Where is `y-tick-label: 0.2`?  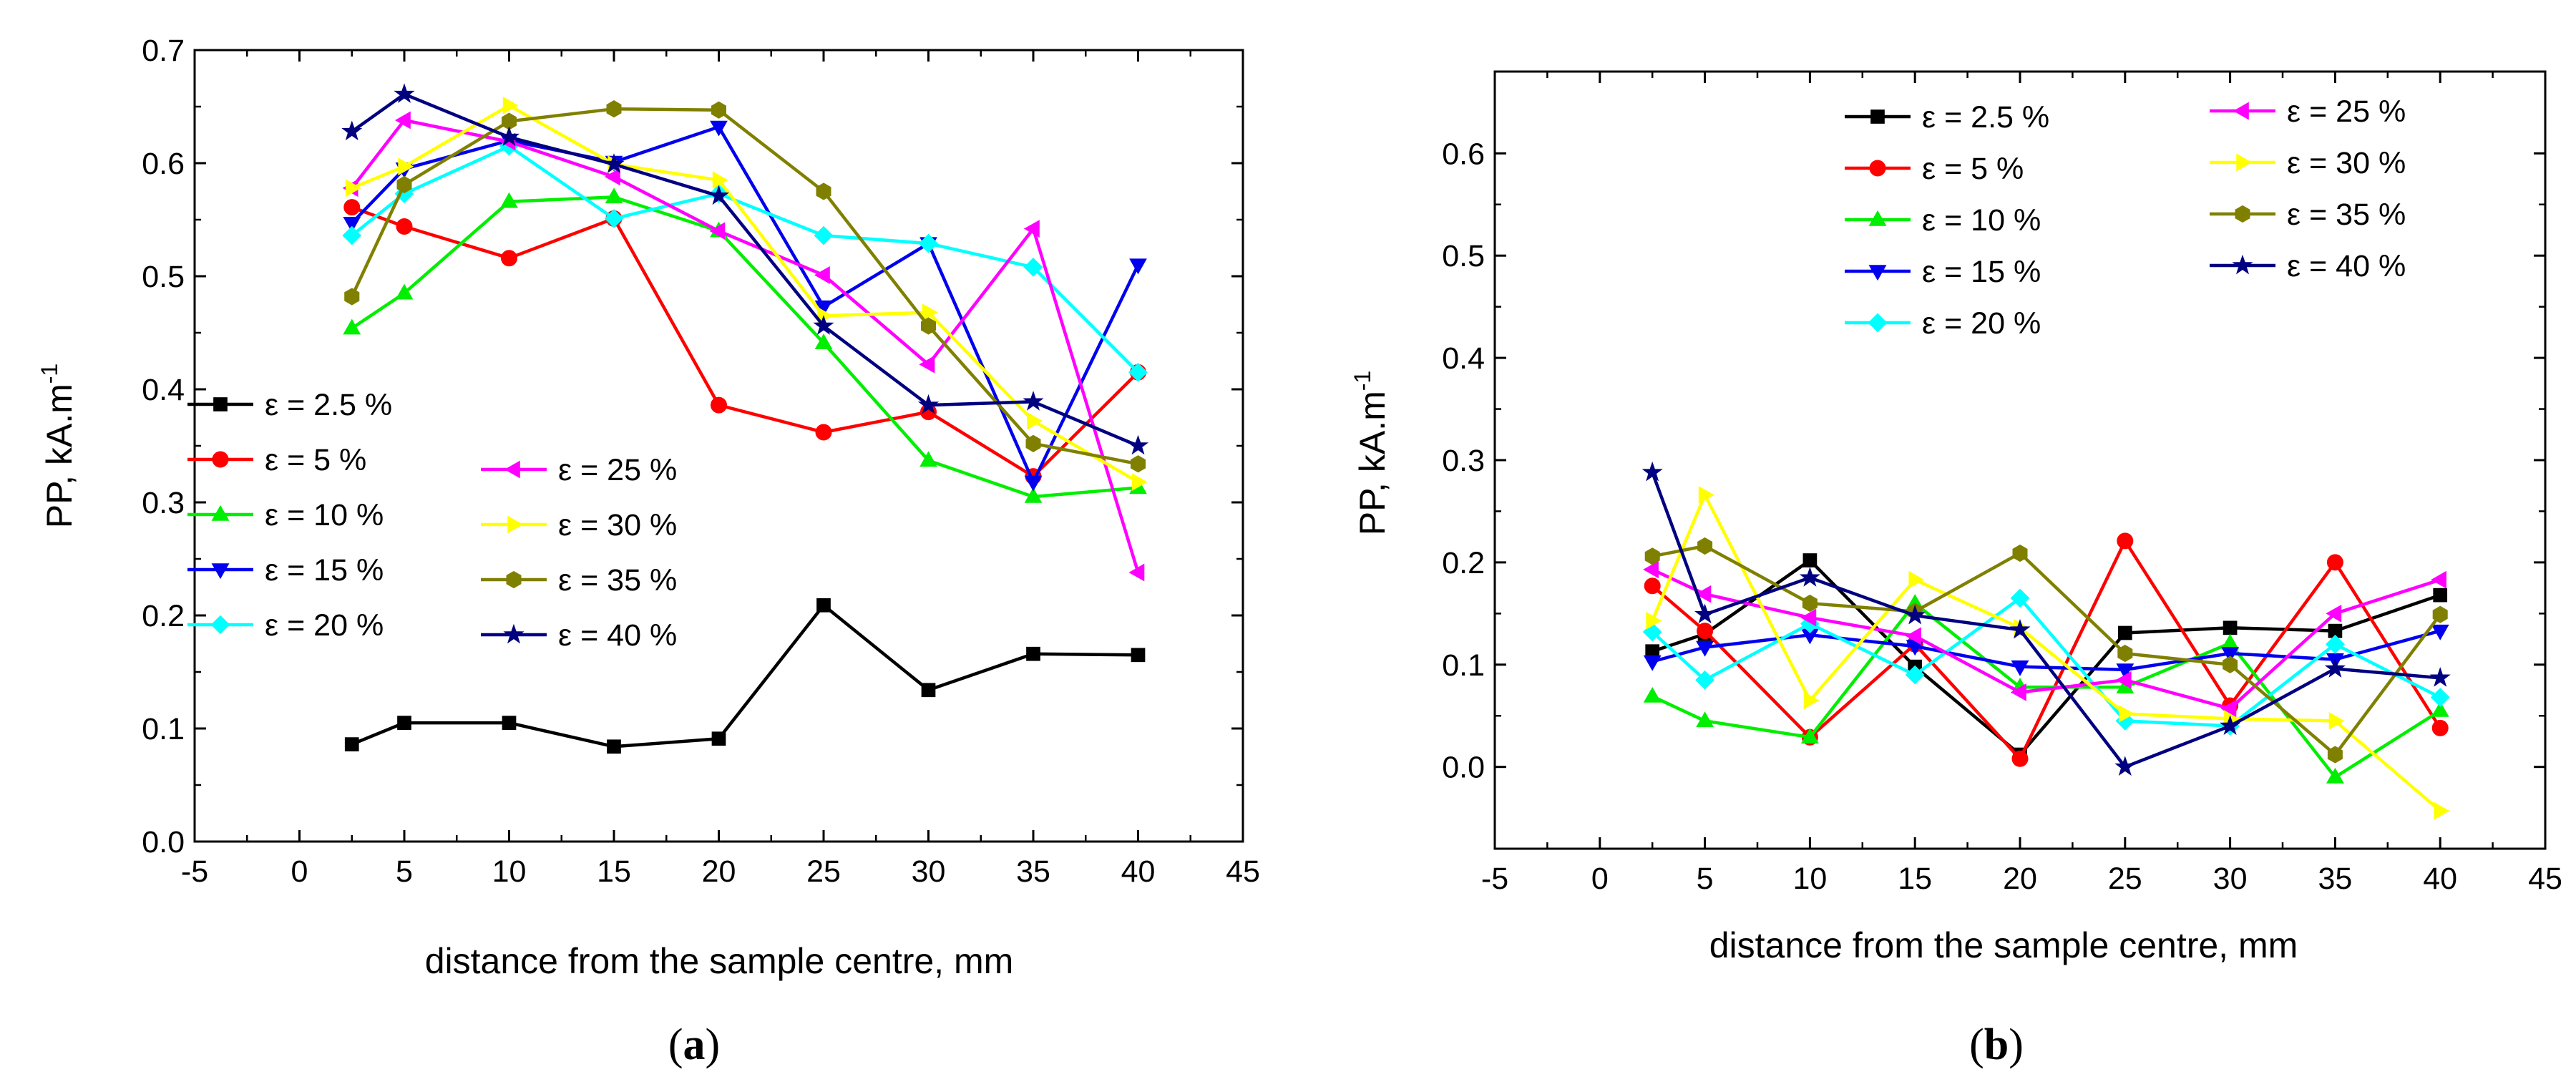 y-tick-label: 0.2 is located at coordinates (1463, 563).